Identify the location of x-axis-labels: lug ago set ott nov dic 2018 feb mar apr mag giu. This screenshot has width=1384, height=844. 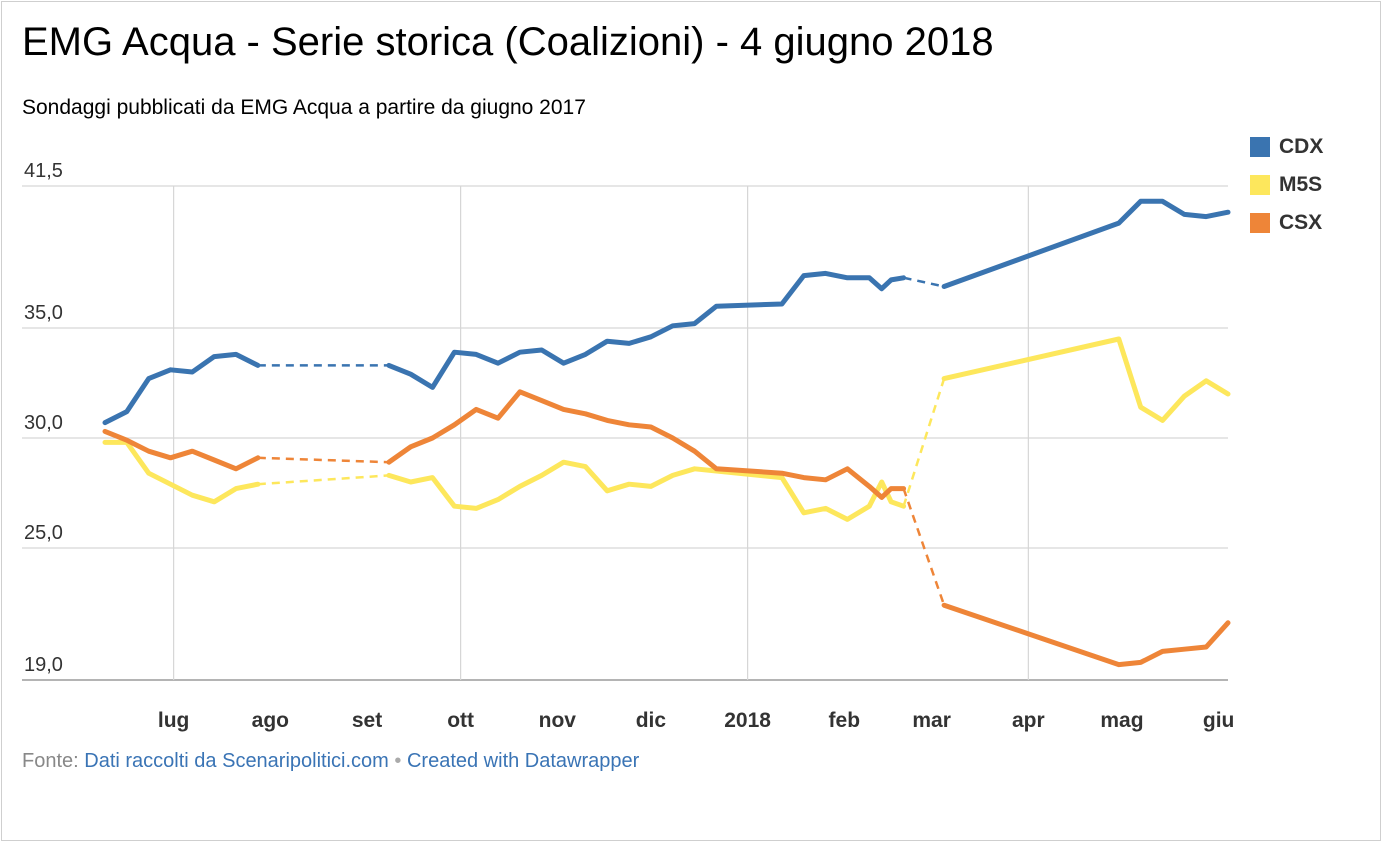
(696, 720).